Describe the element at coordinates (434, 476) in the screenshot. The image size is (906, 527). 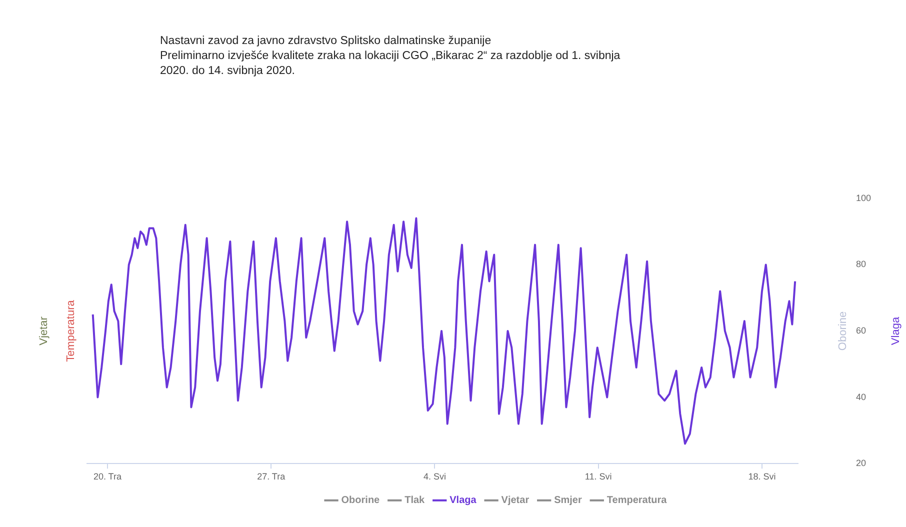
I see `x-tick-label: 4. Svi` at that location.